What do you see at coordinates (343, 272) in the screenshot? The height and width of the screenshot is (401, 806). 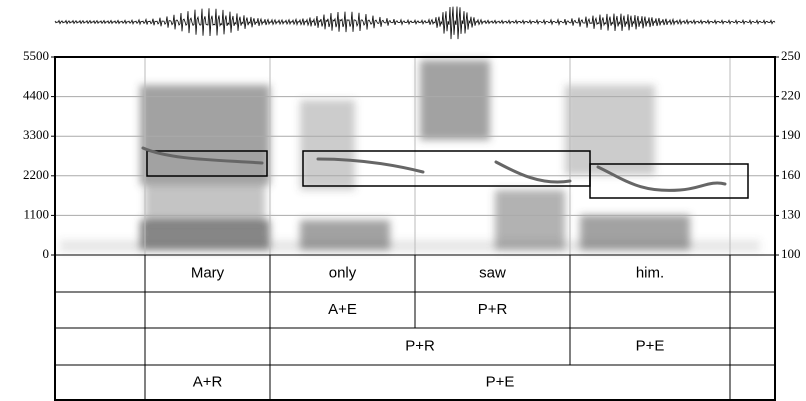 I see `interval-label: only` at bounding box center [343, 272].